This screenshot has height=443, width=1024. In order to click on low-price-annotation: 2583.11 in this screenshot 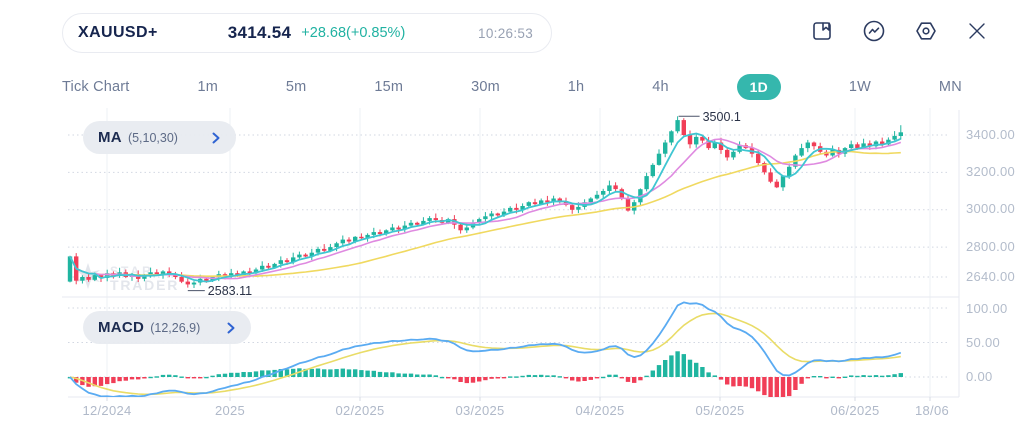, I will do `click(230, 291)`.